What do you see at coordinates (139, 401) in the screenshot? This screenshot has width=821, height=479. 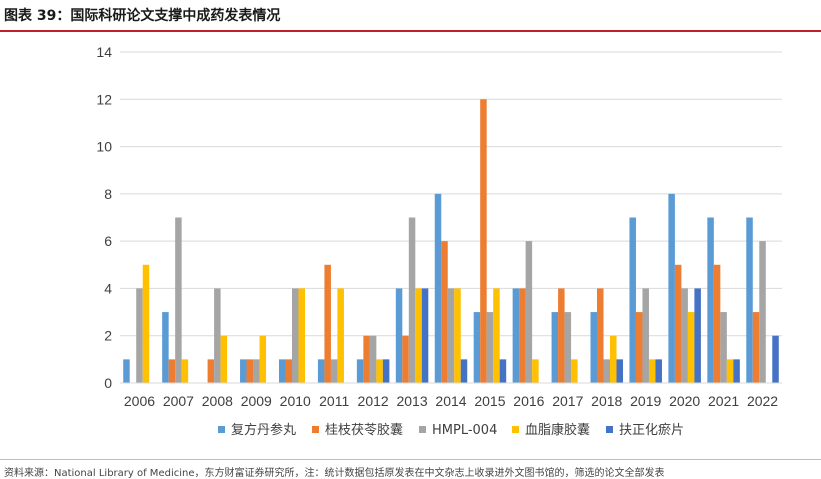 I see `x-tick-label: 2006` at bounding box center [139, 401].